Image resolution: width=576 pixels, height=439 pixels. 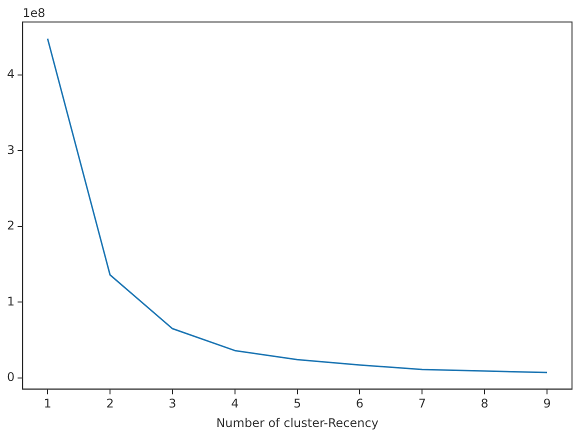 I want to click on x-tick-label: 6, so click(x=360, y=403).